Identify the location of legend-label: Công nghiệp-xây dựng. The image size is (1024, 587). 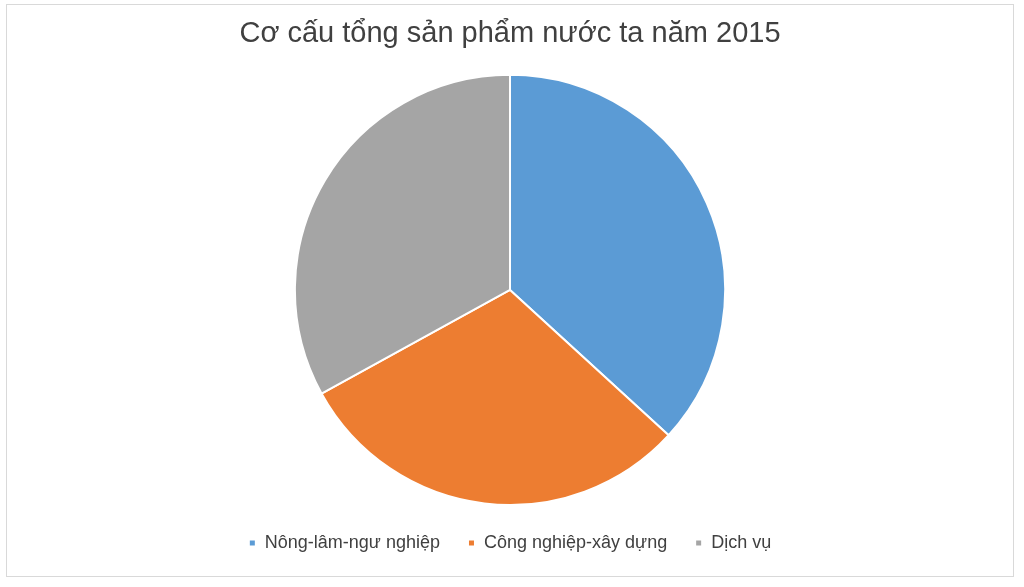
(575, 541).